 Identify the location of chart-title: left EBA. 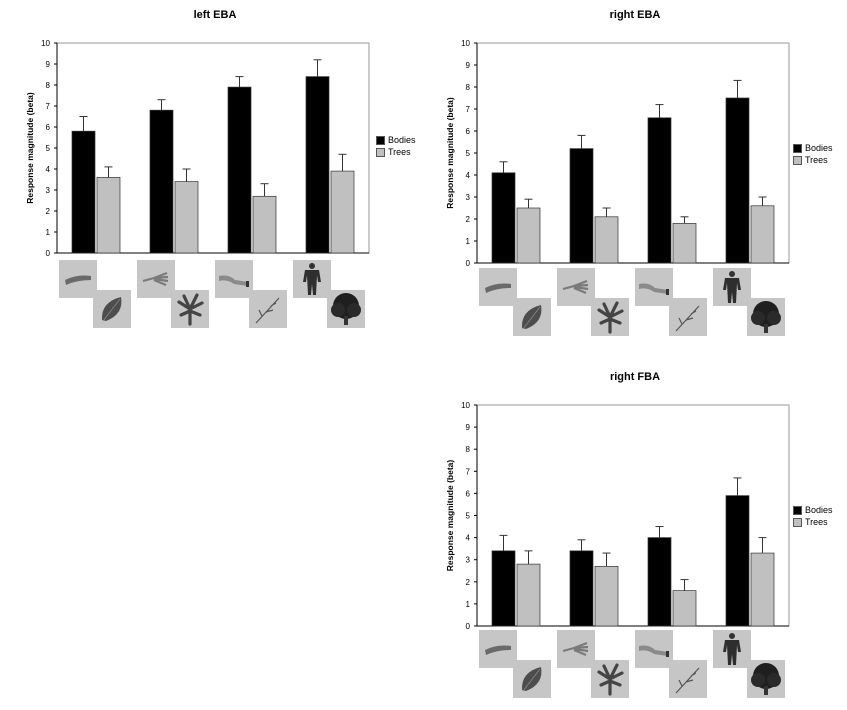
(215, 15).